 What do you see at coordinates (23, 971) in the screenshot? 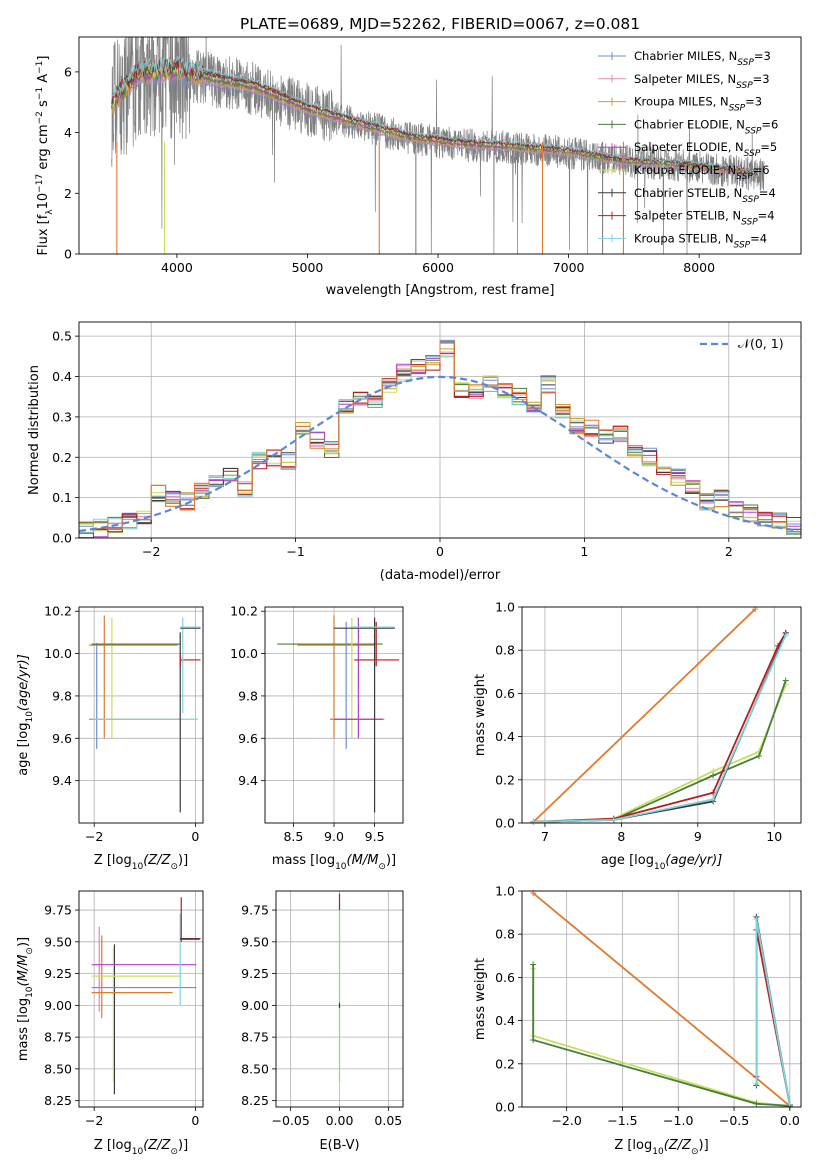
I see `label-part: (M/M` at bounding box center [23, 971].